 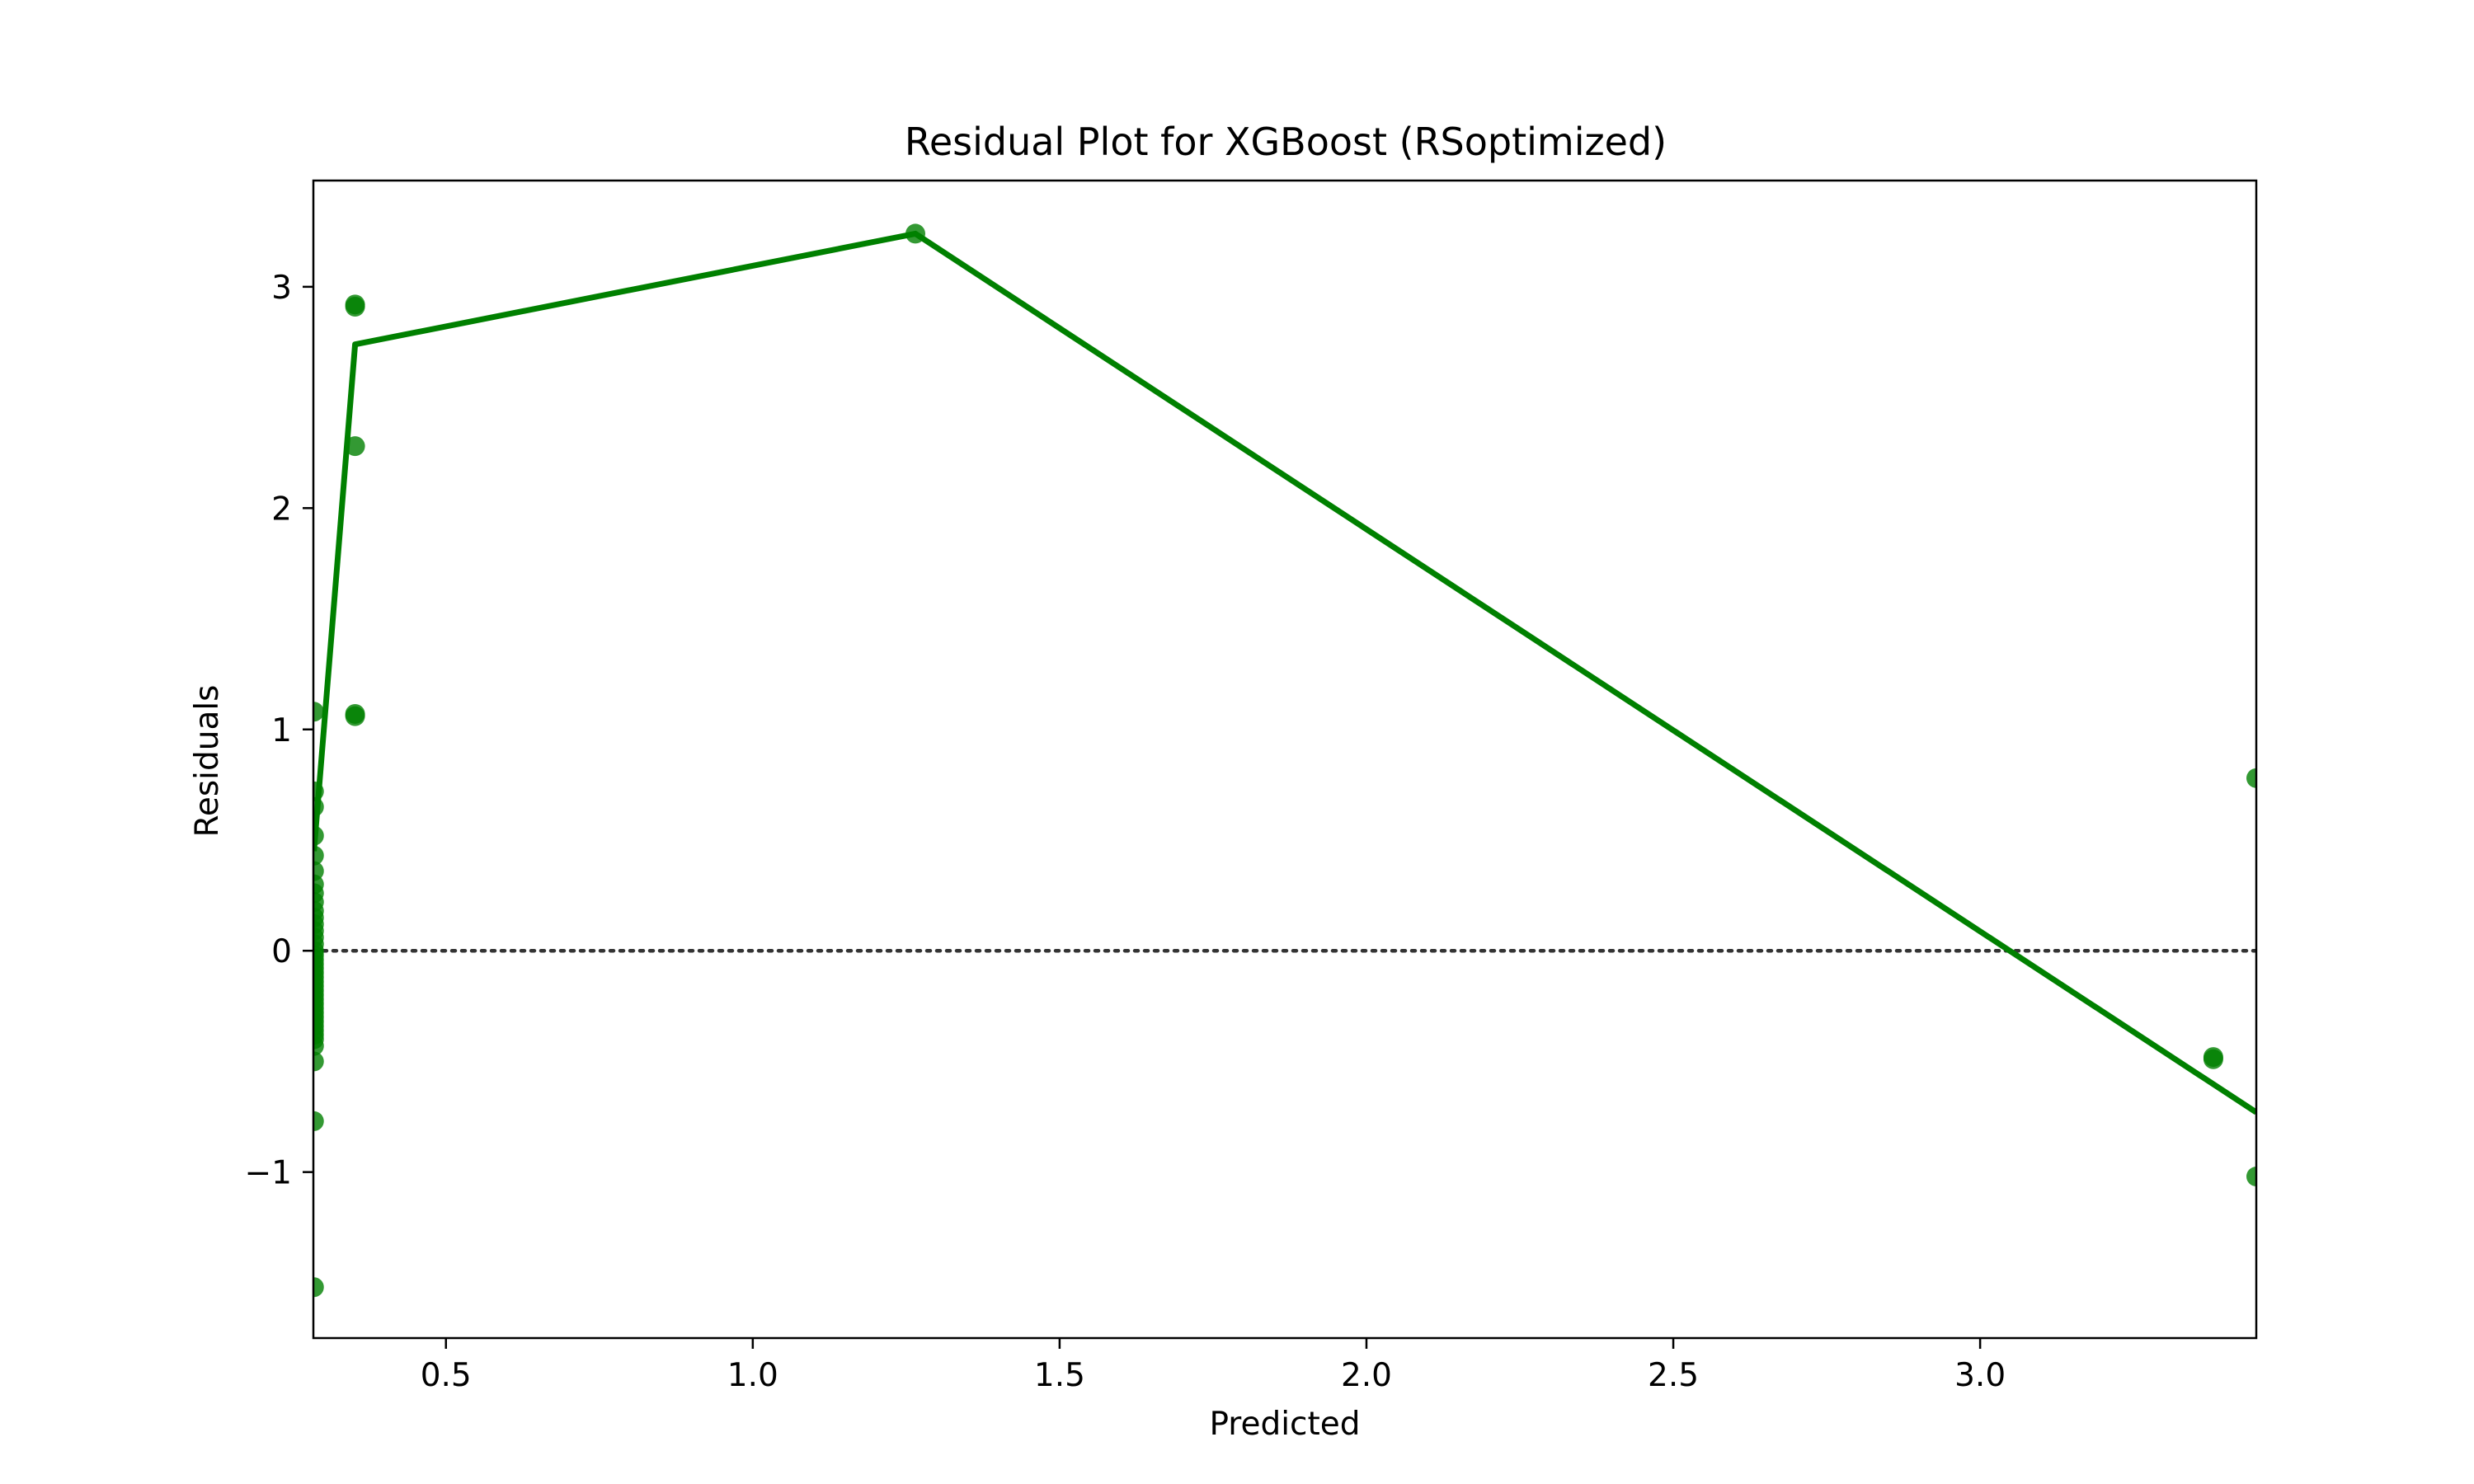 What do you see at coordinates (1980, 1375) in the screenshot?
I see `x-tick-label: 3.0` at bounding box center [1980, 1375].